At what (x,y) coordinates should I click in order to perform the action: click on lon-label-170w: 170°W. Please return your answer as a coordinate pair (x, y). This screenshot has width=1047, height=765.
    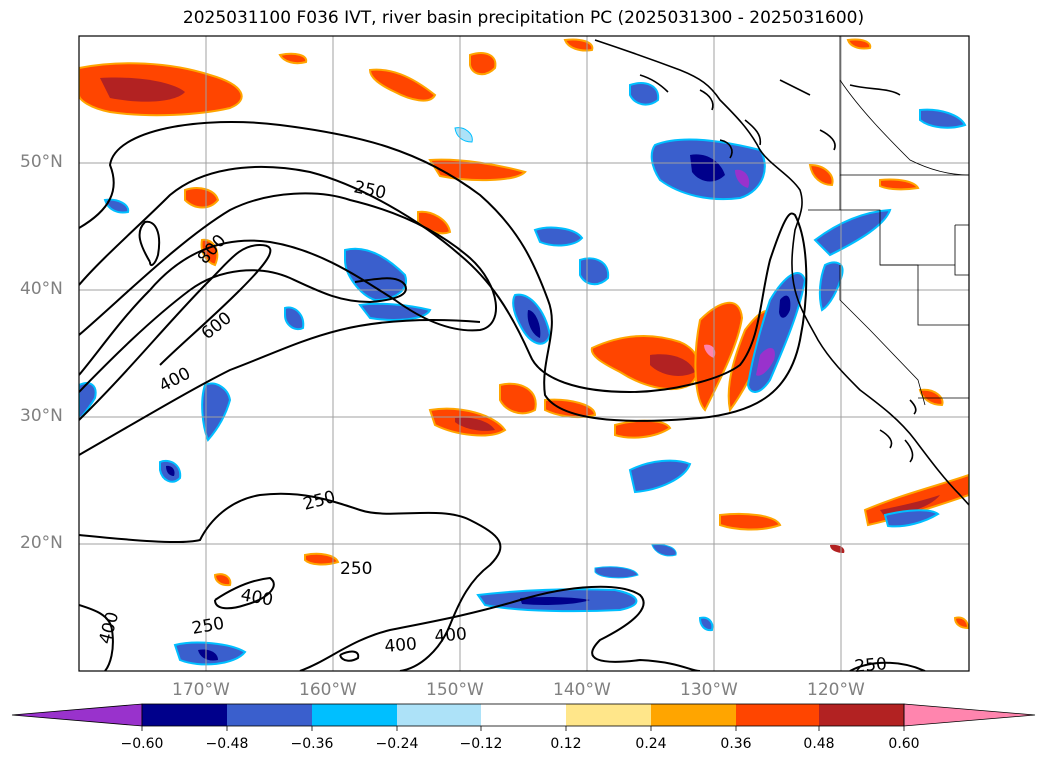
    Looking at the image, I should click on (201, 690).